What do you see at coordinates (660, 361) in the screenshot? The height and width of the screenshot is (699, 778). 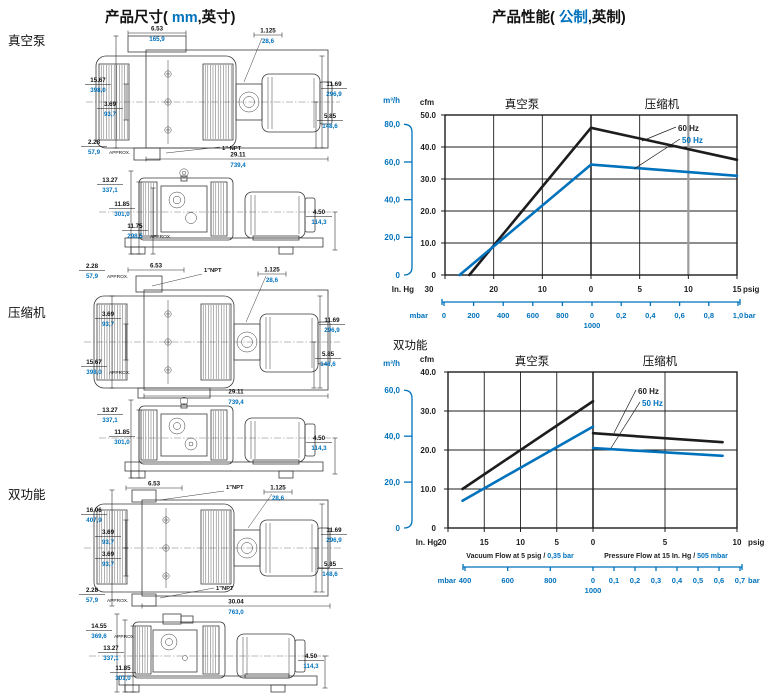 I see `svg-text: 压缩机` at bounding box center [660, 361].